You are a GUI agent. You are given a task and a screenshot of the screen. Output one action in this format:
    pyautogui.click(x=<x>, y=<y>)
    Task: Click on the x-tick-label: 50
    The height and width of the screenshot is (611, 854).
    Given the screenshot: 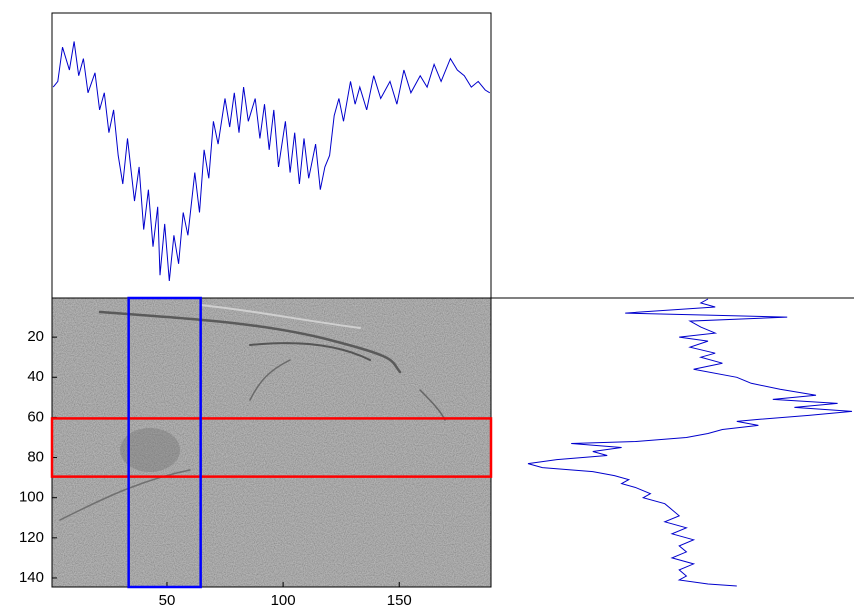 What is the action you would take?
    pyautogui.click(x=167, y=600)
    